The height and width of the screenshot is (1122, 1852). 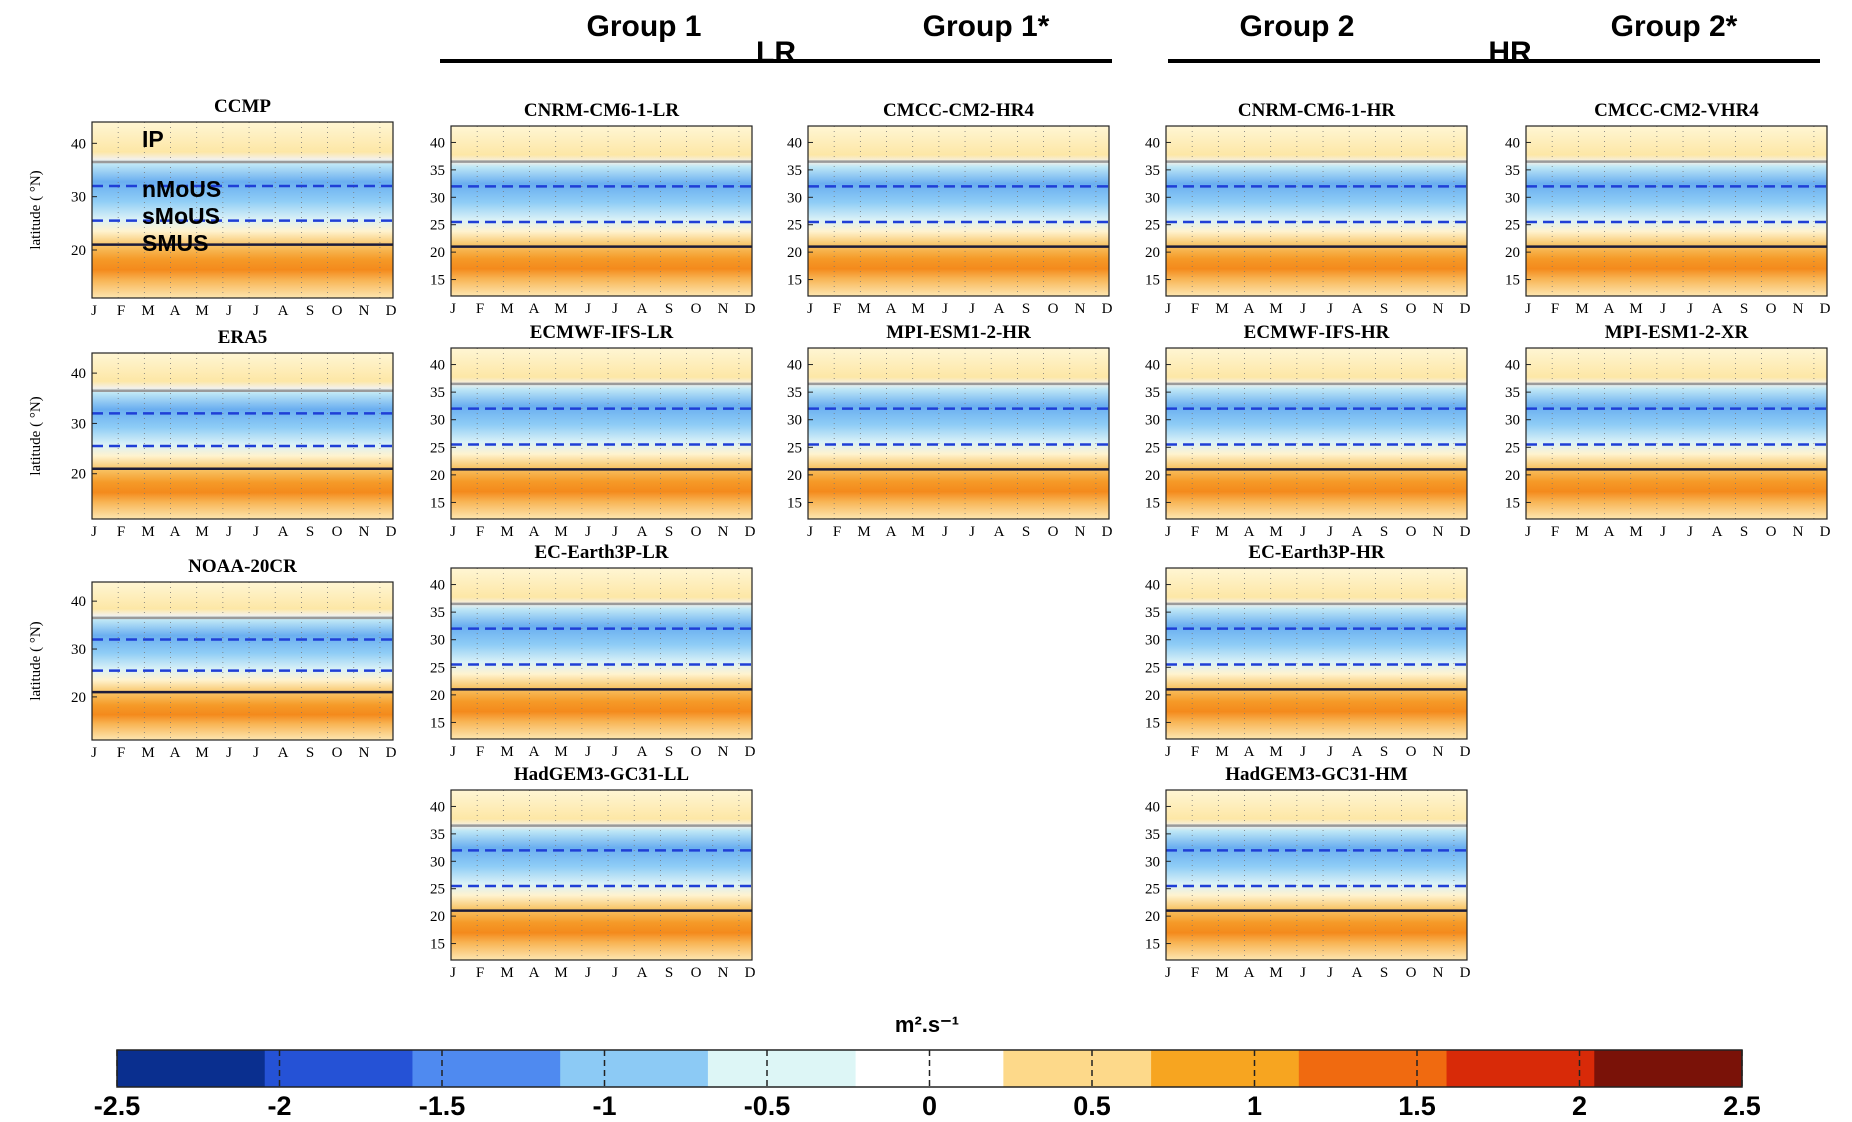 What do you see at coordinates (242, 106) in the screenshot?
I see `panel-title-ccmp: CCMP` at bounding box center [242, 106].